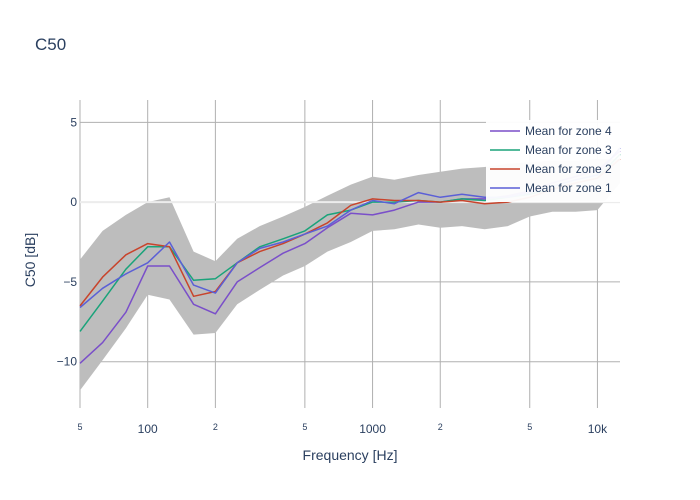  I want to click on legend-label: Mean for zone 2, so click(568, 169).